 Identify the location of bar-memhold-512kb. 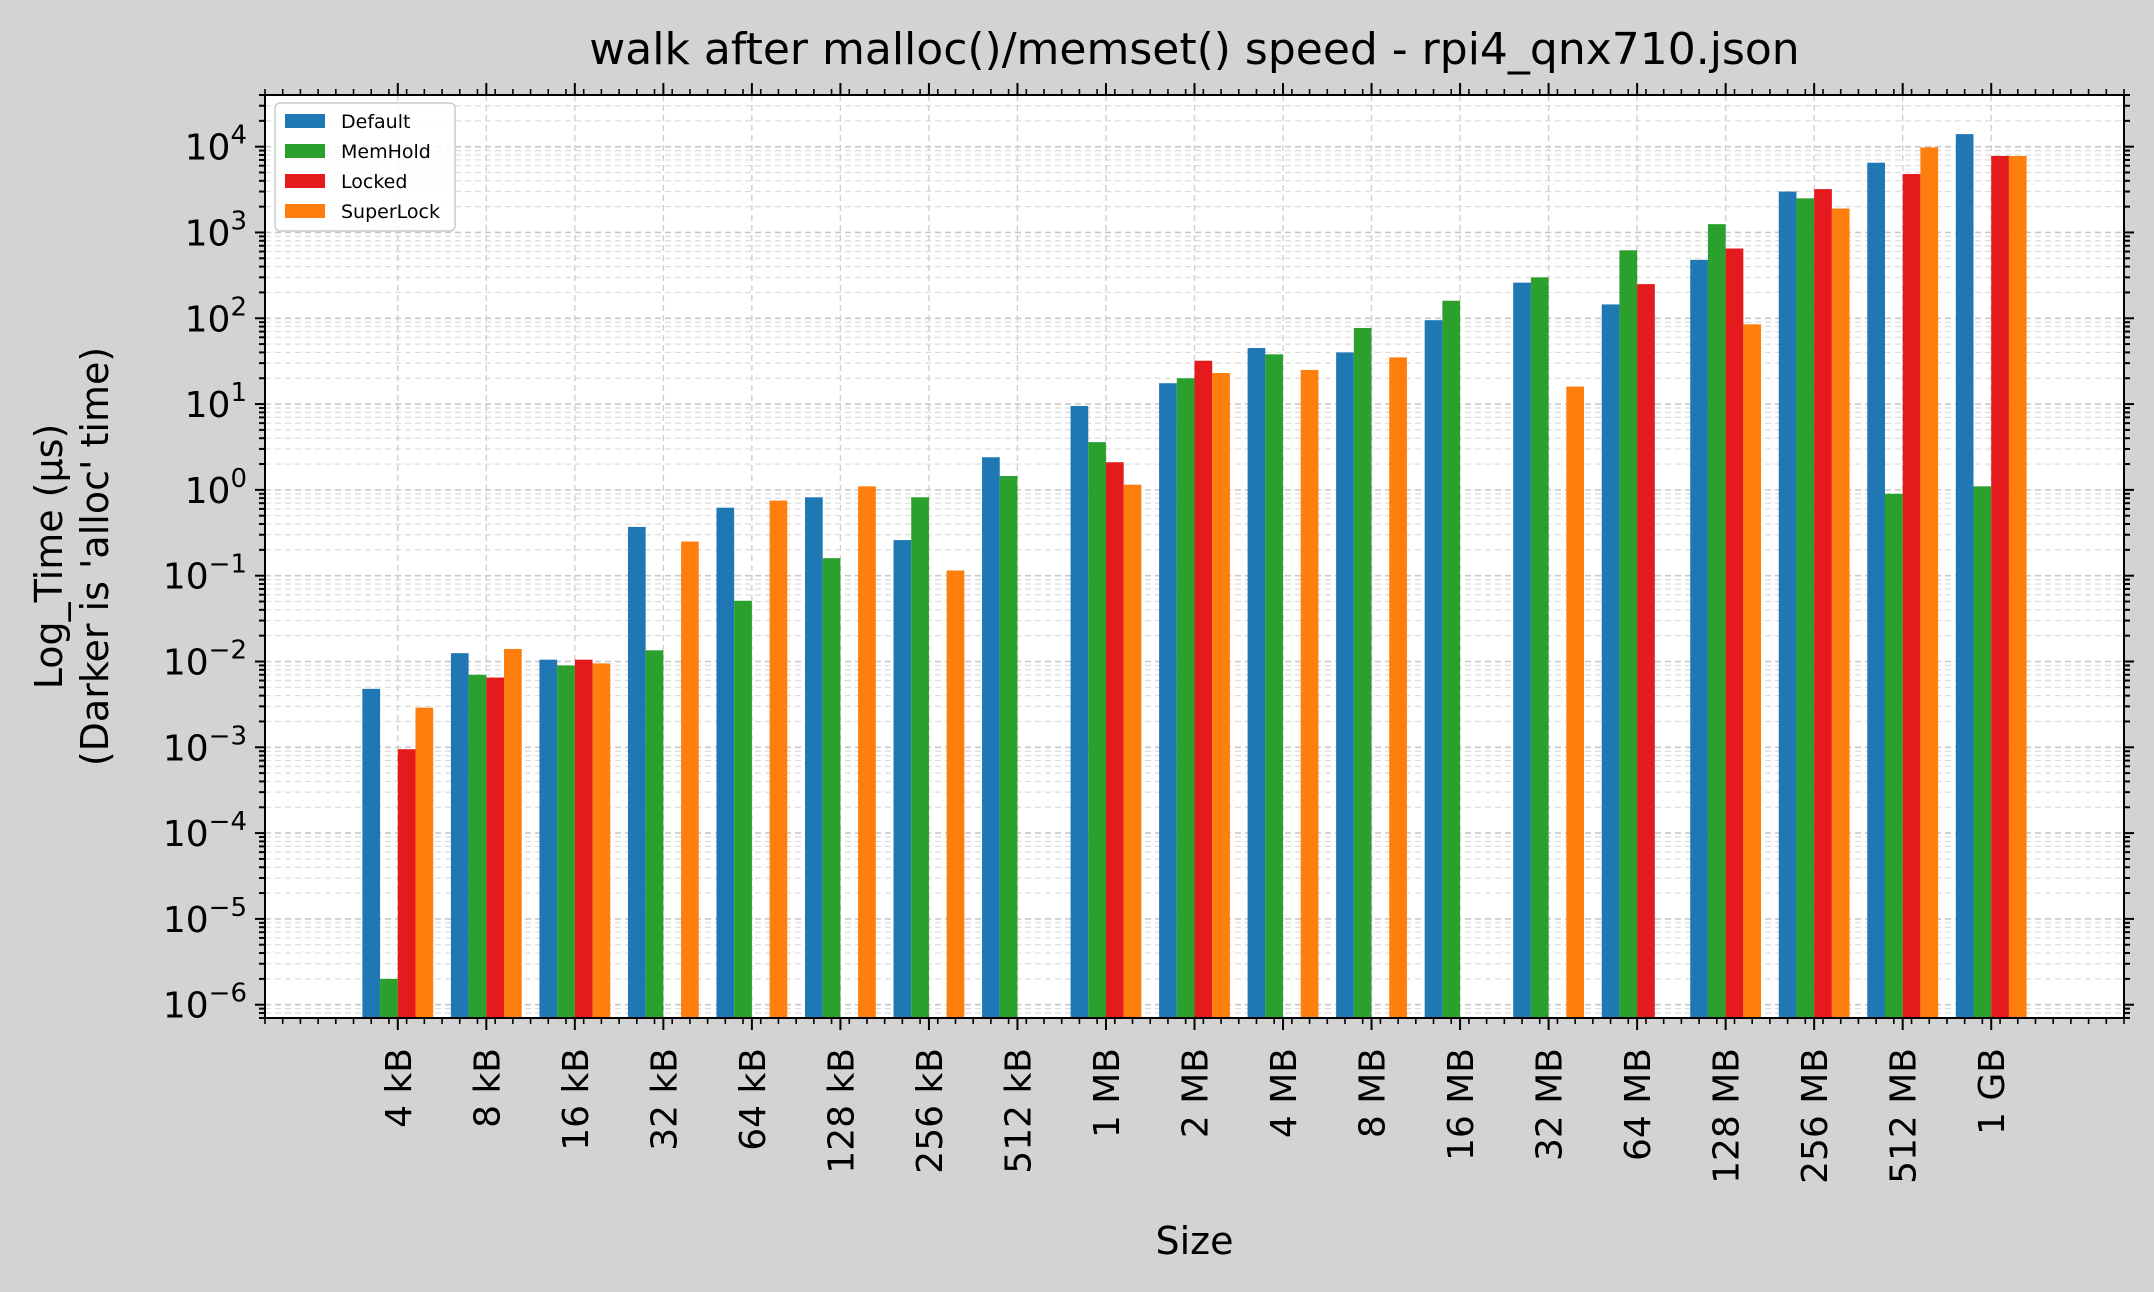
(1008, 747).